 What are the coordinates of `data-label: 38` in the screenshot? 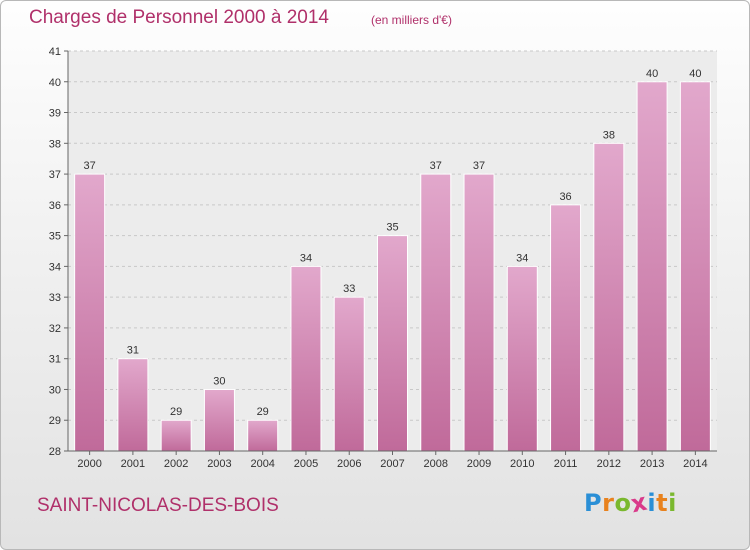 It's located at (609, 135).